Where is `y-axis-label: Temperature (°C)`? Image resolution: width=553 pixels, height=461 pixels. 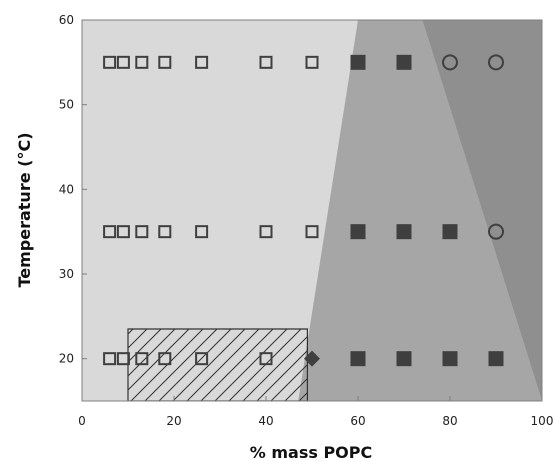
y-axis-label: Temperature (°C) is located at coordinates (24, 209).